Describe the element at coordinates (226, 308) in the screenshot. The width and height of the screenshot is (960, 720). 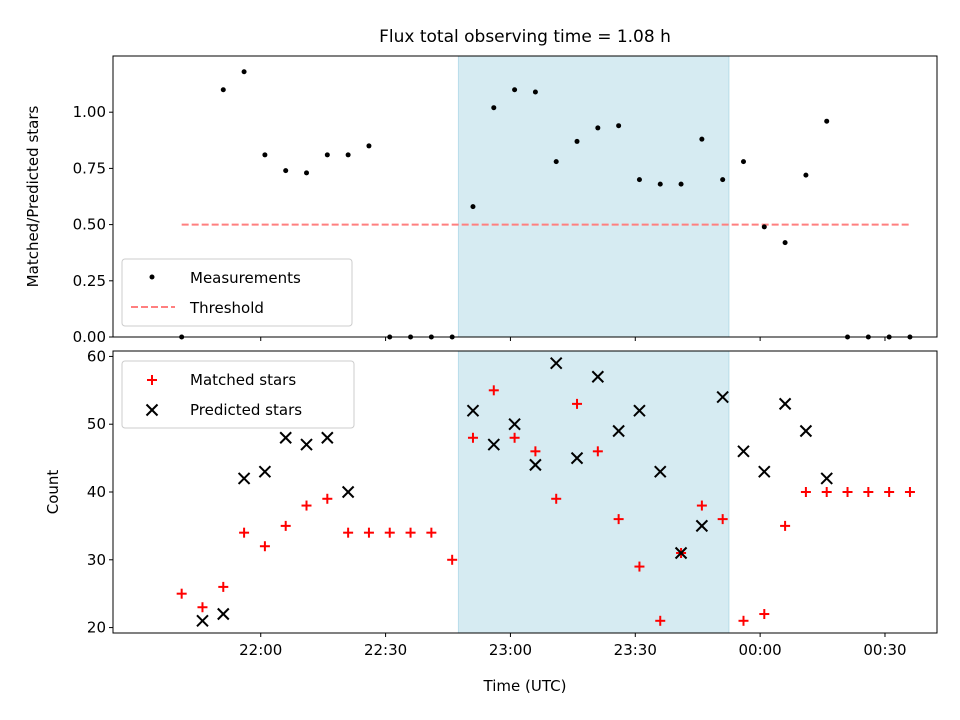
I see `legend-label-threshold: Threshold` at that location.